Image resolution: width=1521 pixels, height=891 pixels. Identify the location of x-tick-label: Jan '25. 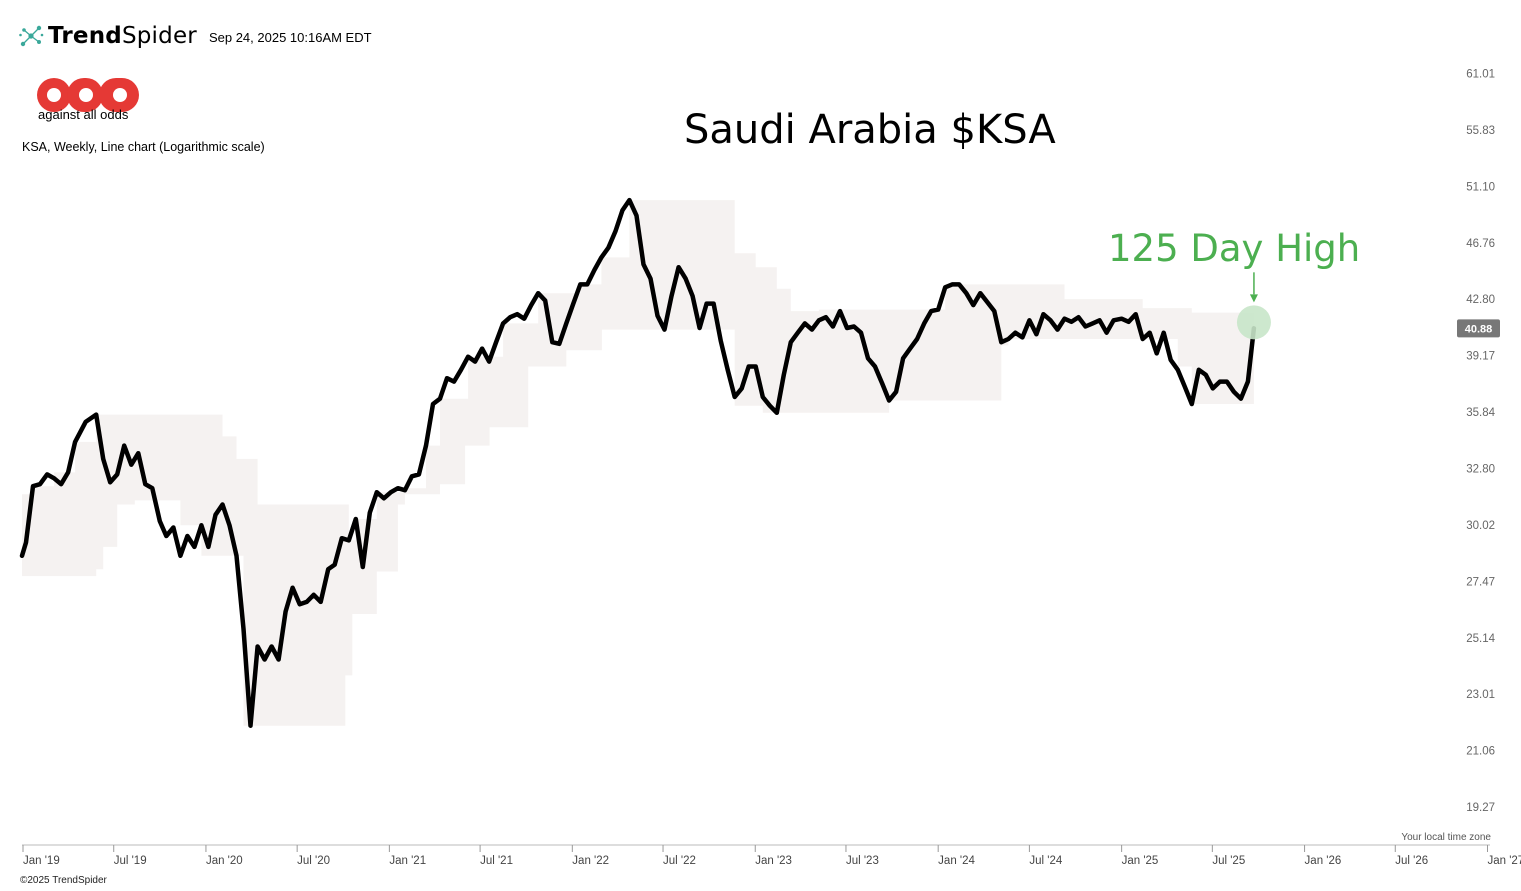
(1140, 861).